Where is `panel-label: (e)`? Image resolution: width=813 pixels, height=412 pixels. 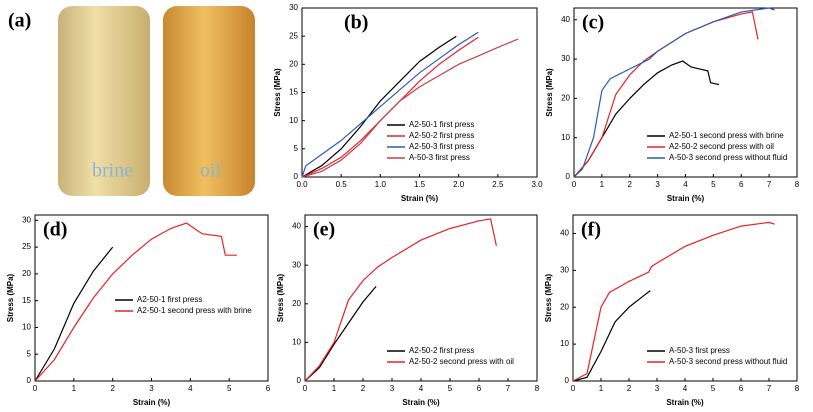
panel-label: (e) is located at coordinates (324, 230).